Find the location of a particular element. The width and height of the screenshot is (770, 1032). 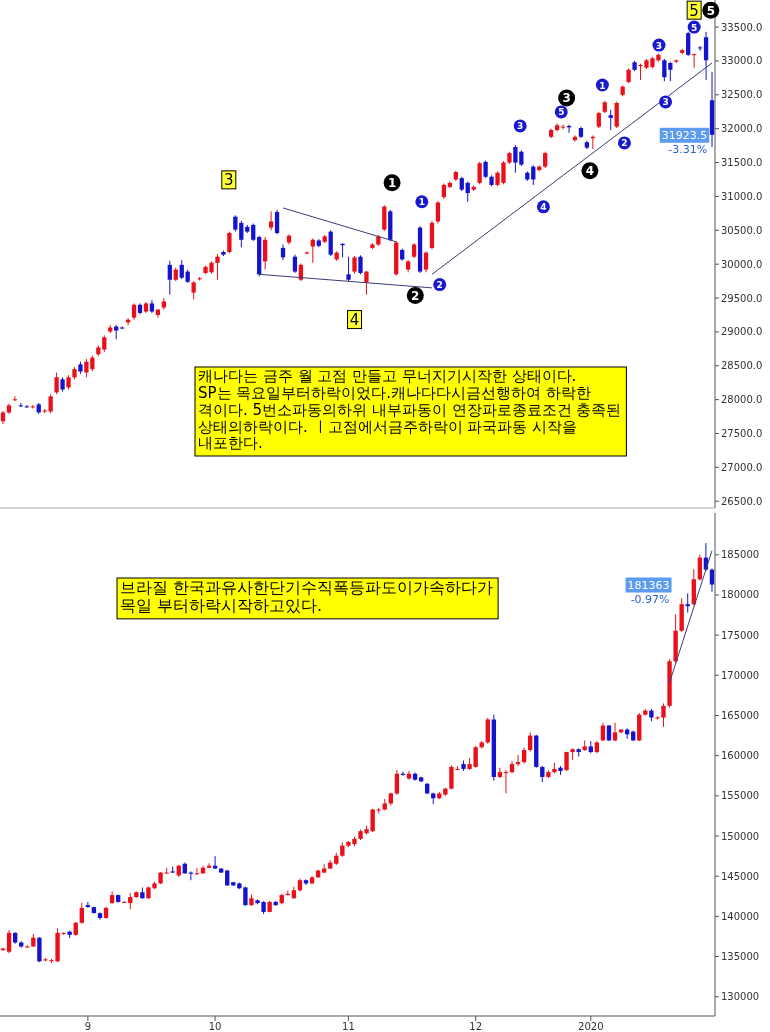

y-tick-label: 31000.0 is located at coordinates (742, 196).